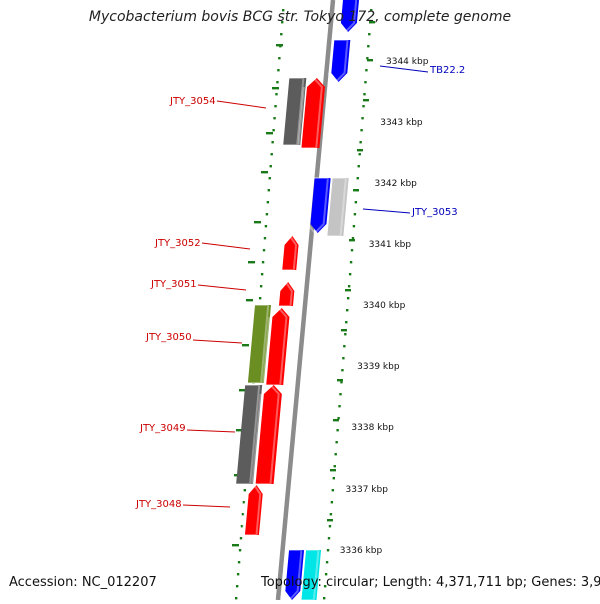 Image resolution: width=600 pixels, height=604 pixels. What do you see at coordinates (192, 101) in the screenshot?
I see `gene-label-jty-3054: JTY_3054` at bounding box center [192, 101].